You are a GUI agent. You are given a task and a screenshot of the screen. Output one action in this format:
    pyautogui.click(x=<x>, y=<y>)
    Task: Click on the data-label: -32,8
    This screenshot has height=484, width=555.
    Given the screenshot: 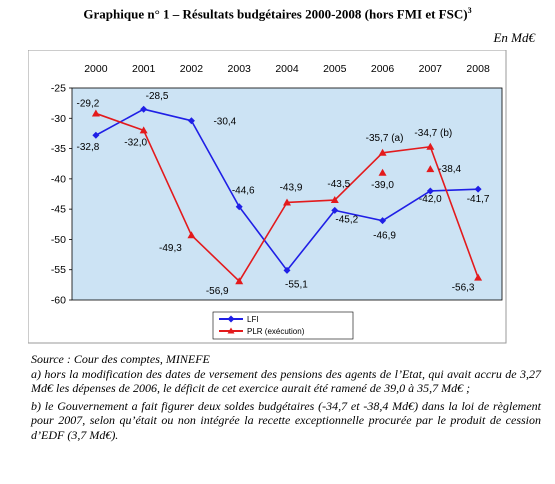 What is the action you would take?
    pyautogui.click(x=87, y=147)
    